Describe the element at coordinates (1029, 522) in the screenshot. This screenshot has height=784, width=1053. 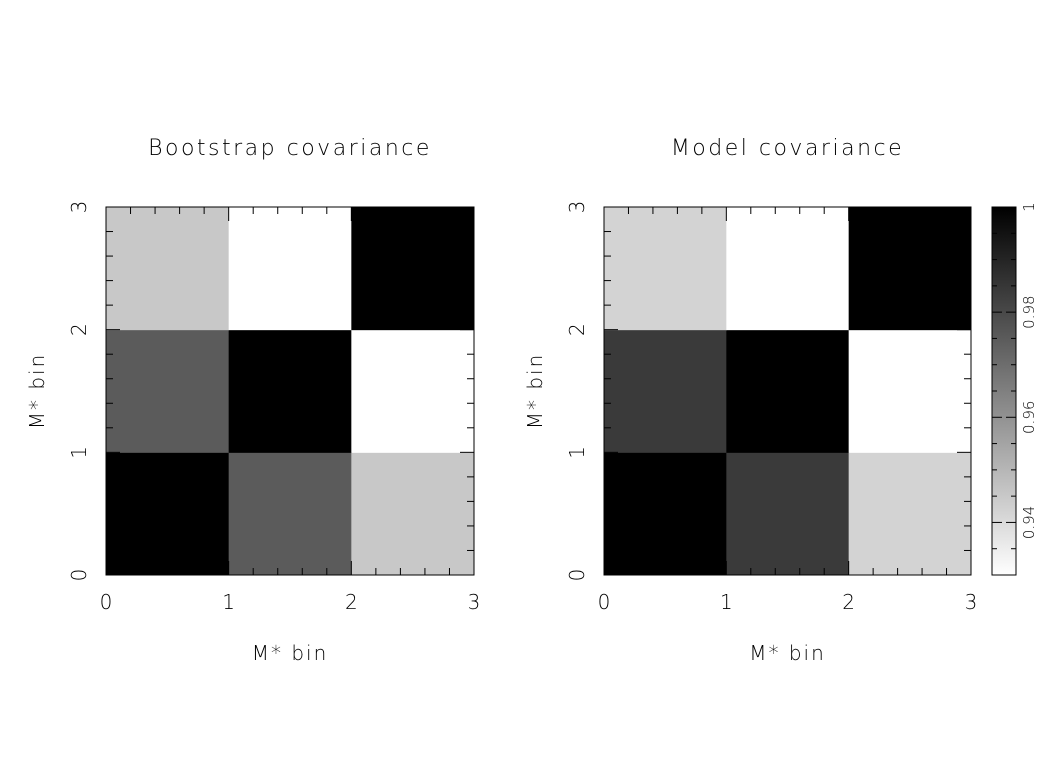
I see `colorbar-tick-label-0.94: 0.94` at that location.